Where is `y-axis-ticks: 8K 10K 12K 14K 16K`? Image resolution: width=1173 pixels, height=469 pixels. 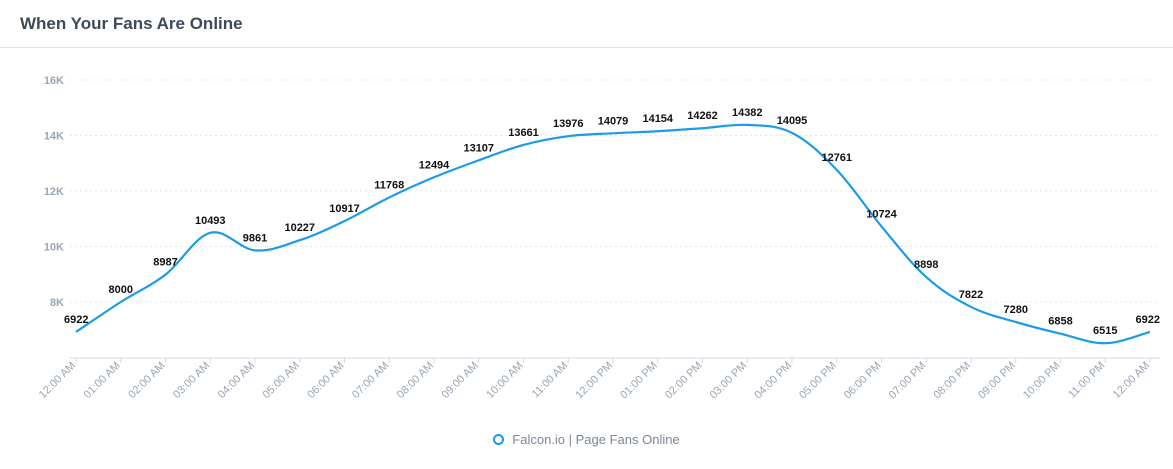 y-axis-ticks: 8K 10K 12K 14K 16K is located at coordinates (54, 192).